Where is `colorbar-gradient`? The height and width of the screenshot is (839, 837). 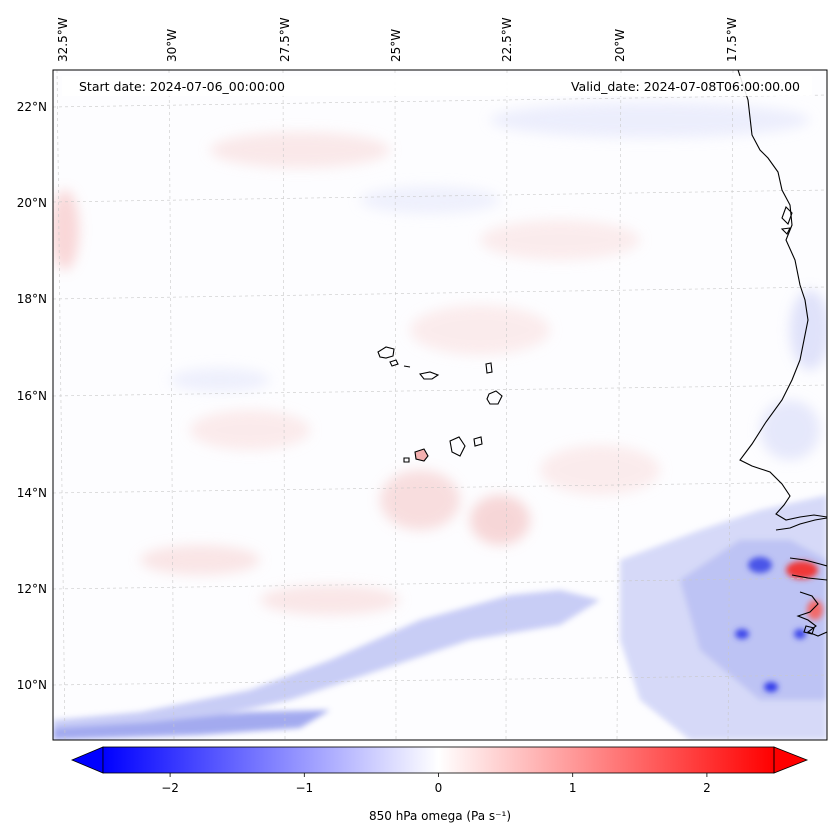
colorbar-gradient is located at coordinates (438, 760).